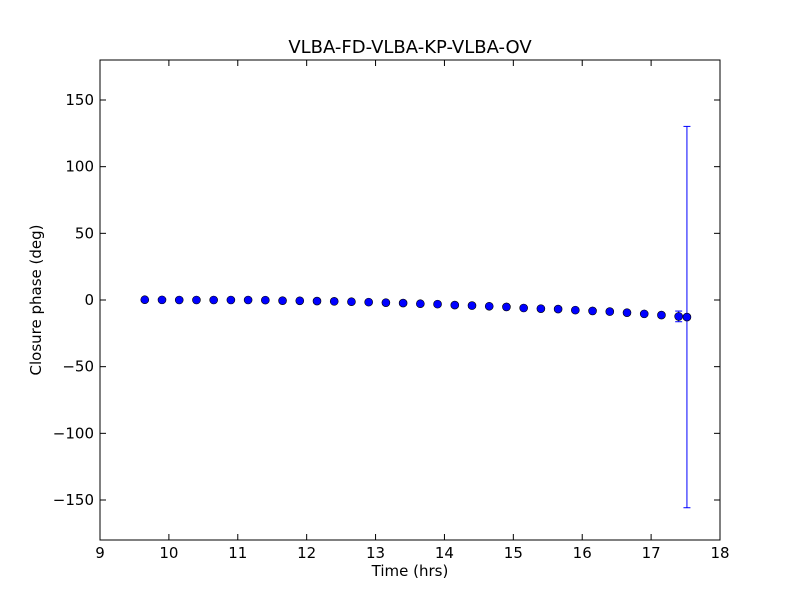 This screenshot has width=800, height=600. Describe the element at coordinates (410, 47) in the screenshot. I see `chart-title: VLBA-FD-VLBA-KP-VLBA-OV` at that location.